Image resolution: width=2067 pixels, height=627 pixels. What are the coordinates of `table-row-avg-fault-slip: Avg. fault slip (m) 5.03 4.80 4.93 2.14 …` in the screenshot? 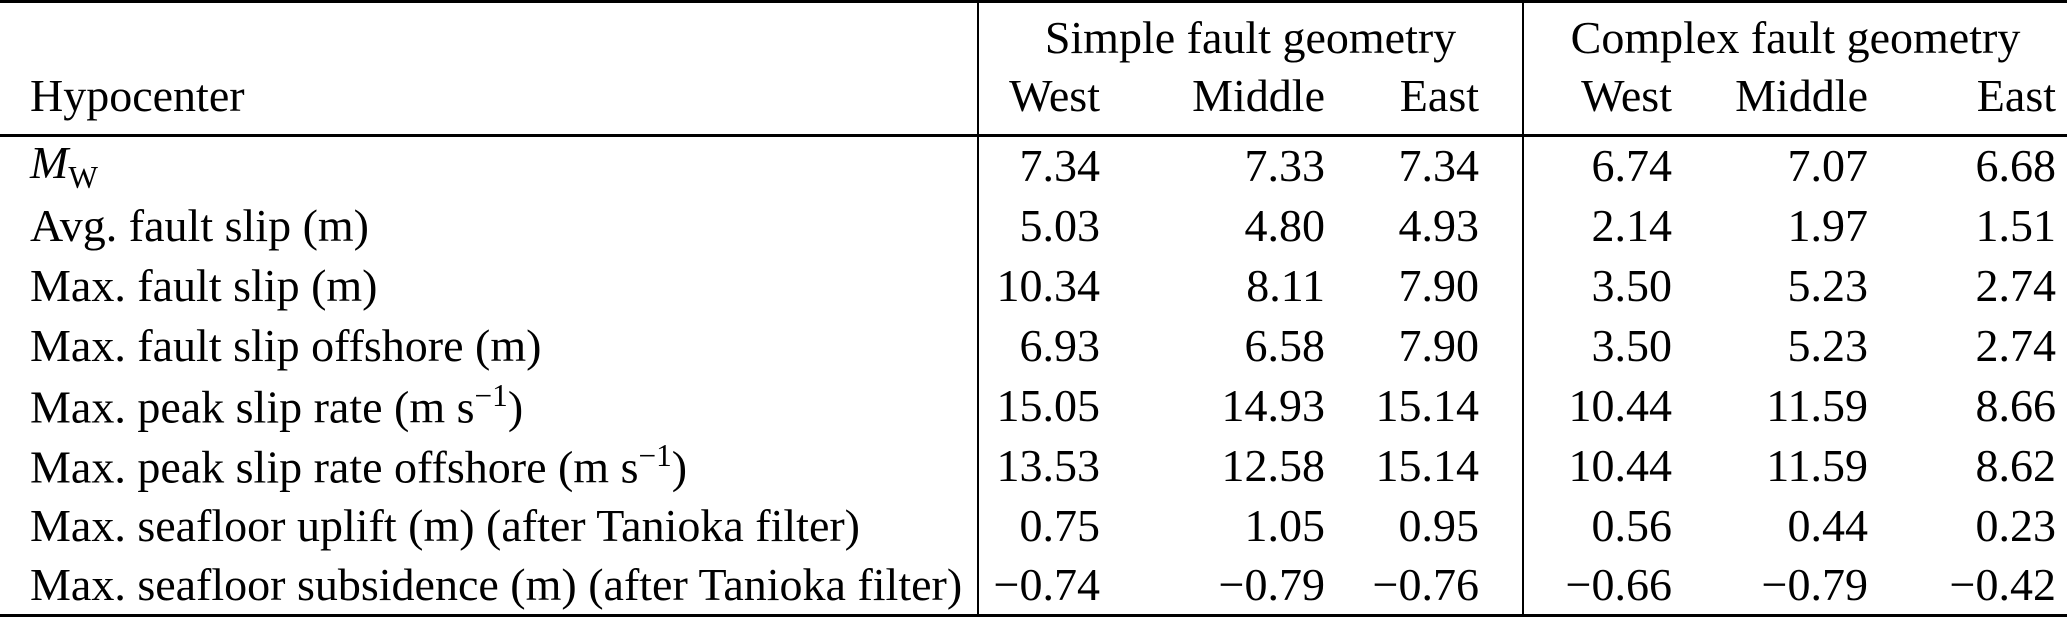 It's located at (1033, 225).